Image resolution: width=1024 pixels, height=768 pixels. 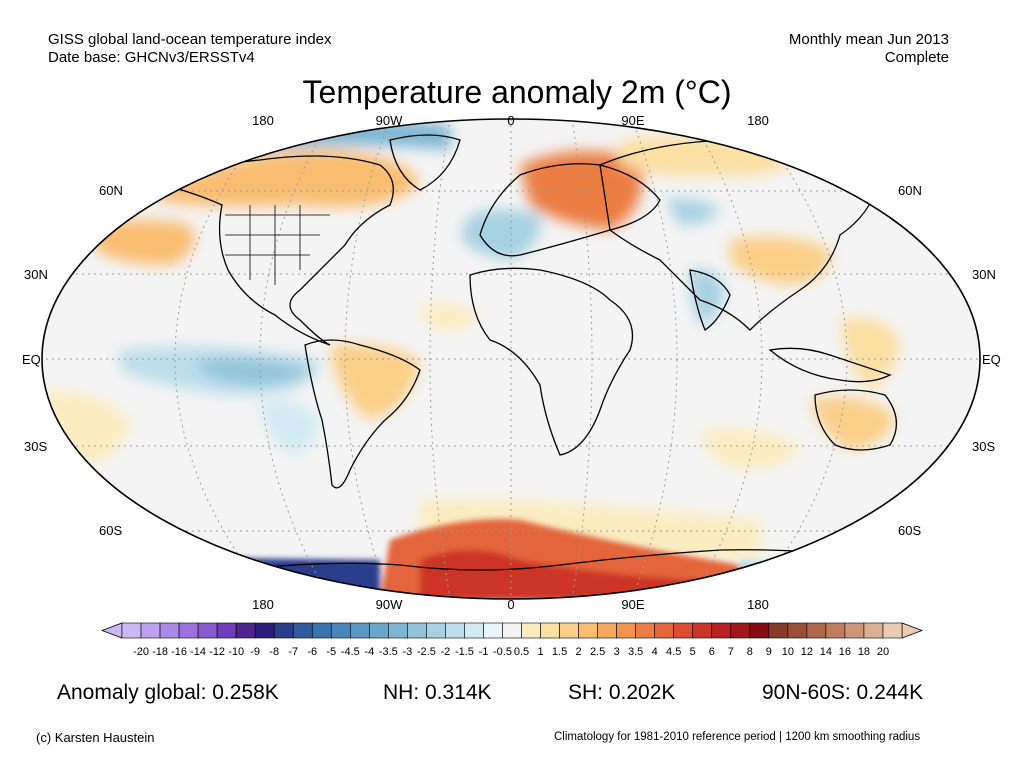 What do you see at coordinates (731, 652) in the screenshot?
I see `colorbar-tick-label: 7` at bounding box center [731, 652].